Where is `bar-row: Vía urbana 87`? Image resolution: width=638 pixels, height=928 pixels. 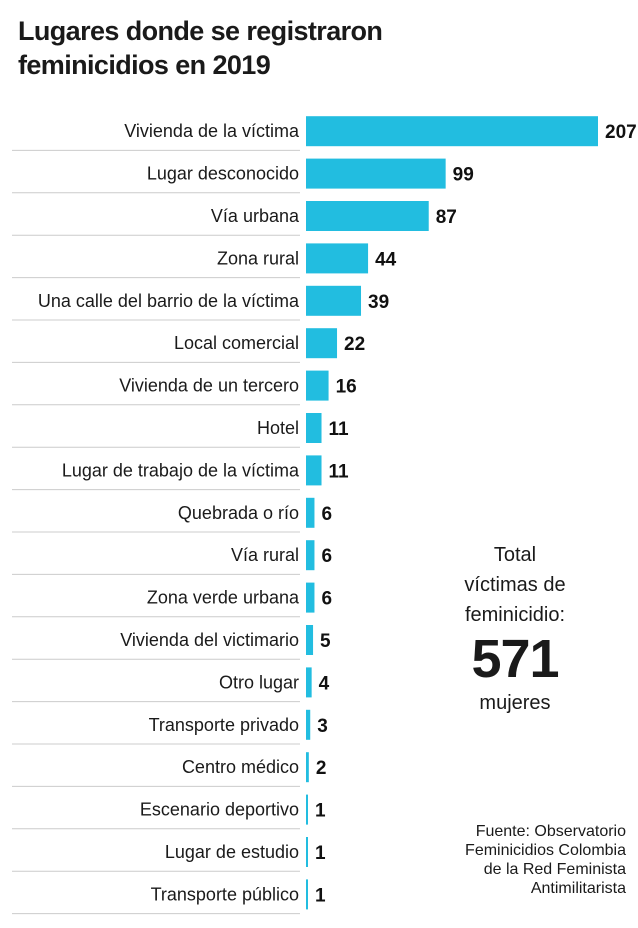
bar-row: Vía urbana 87 is located at coordinates (234, 218).